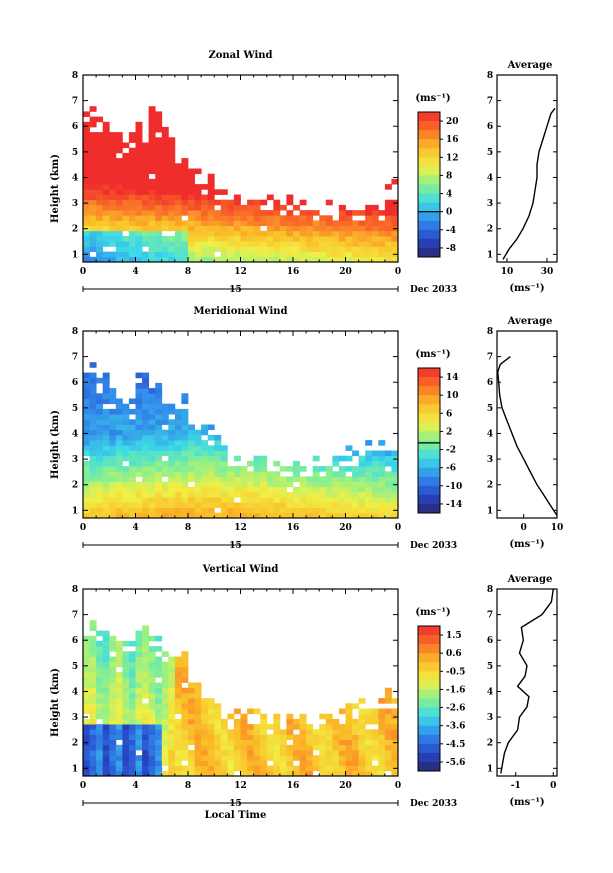 Image resolution: width=613 pixels, height=873 pixels. Describe the element at coordinates (526, 802) in the screenshot. I see `profile-x-label: (ms⁻¹)` at that location.